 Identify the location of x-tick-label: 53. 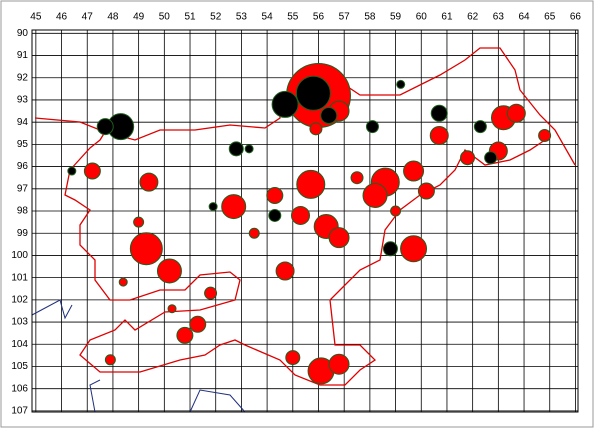
(242, 17).